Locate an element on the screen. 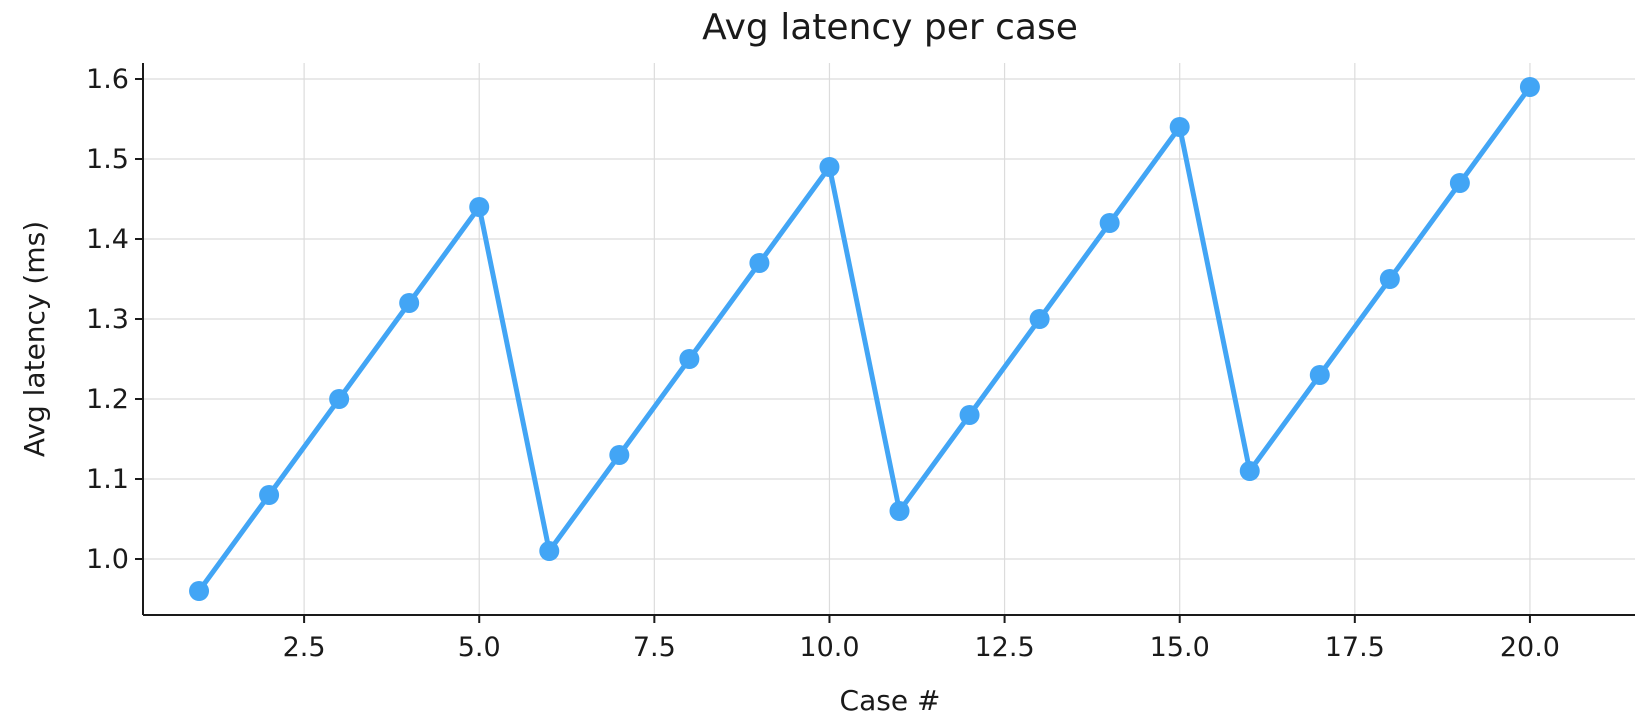 The image size is (1635, 722). x-tick-label: 5.0 is located at coordinates (479, 647).